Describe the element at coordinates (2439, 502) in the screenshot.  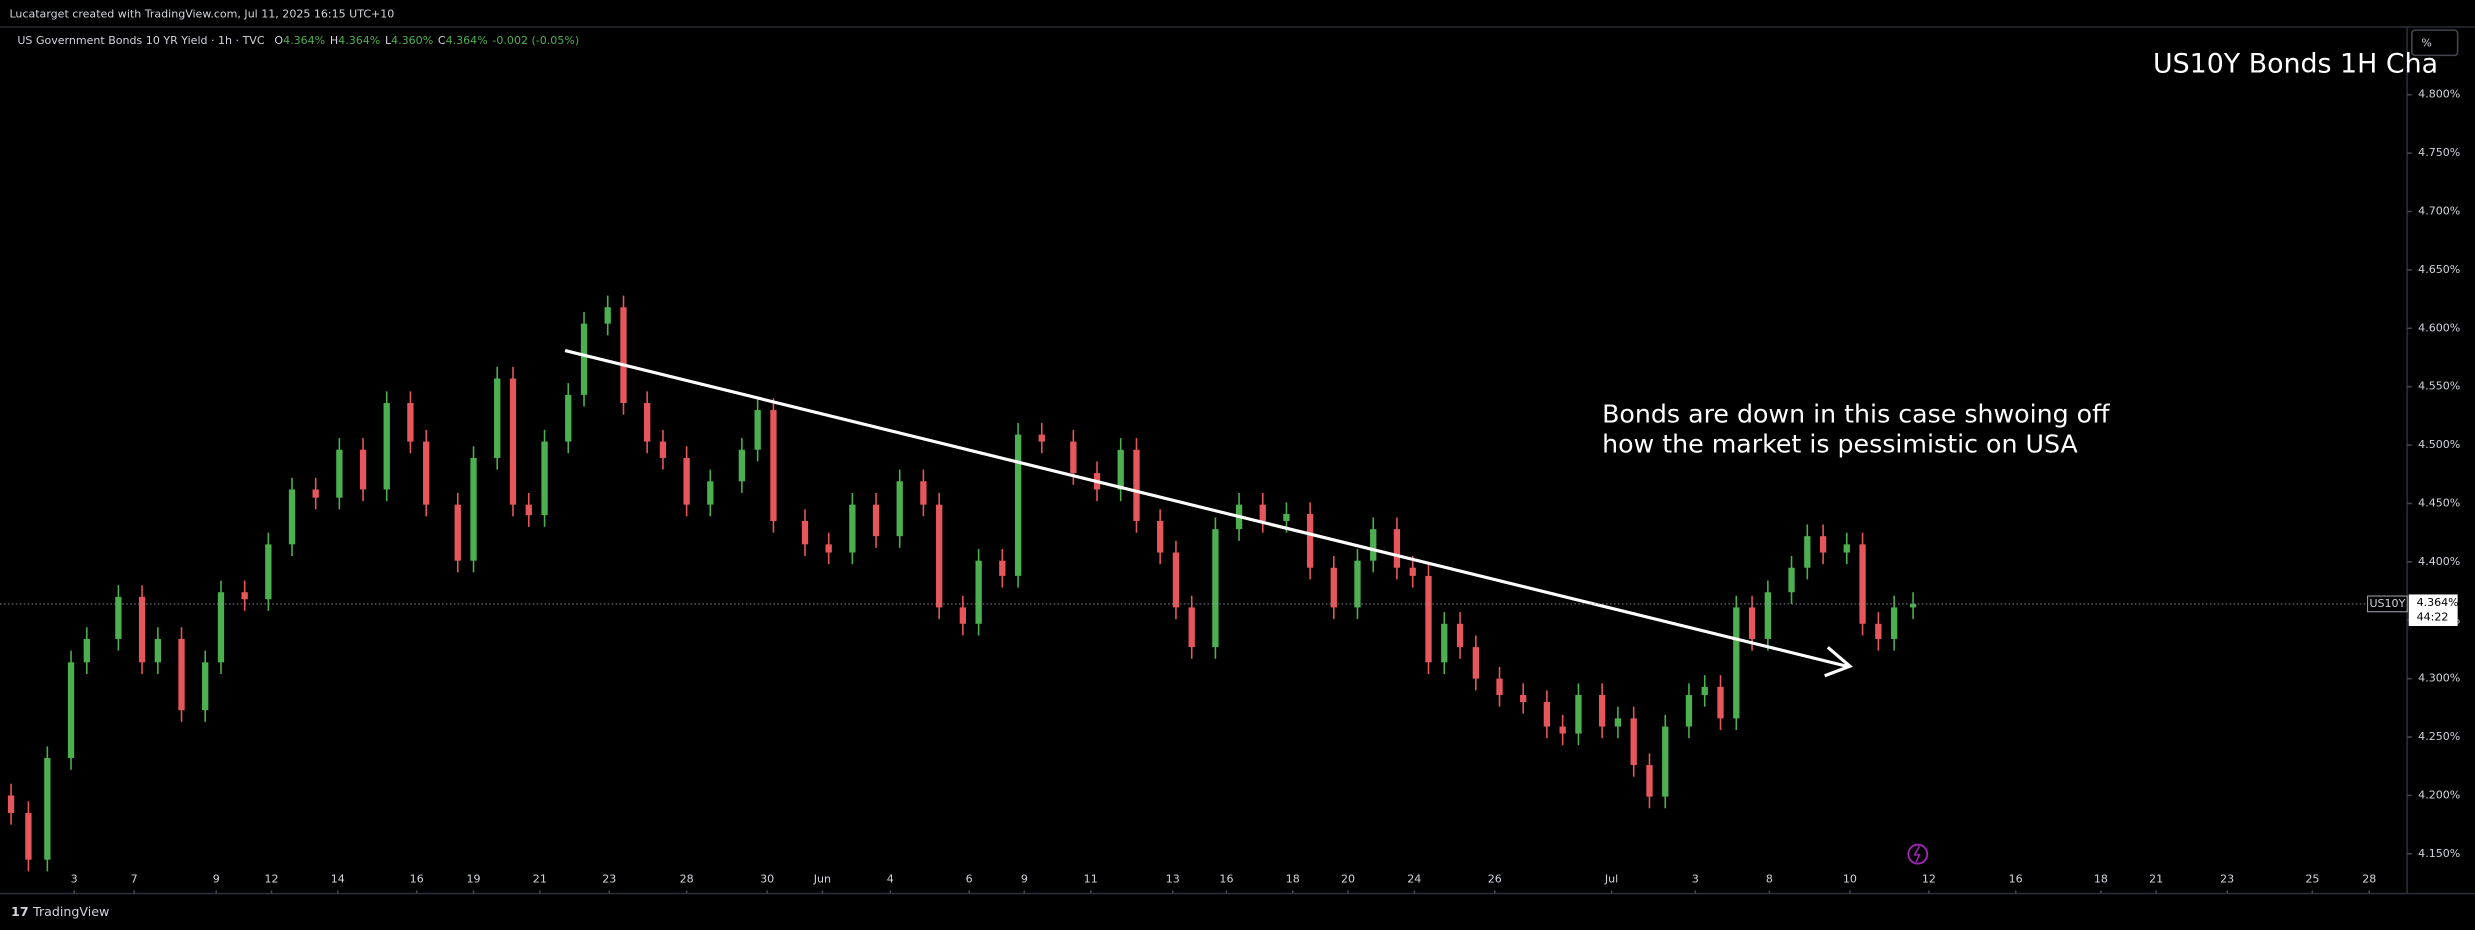
I see `y-tick-label: 4.450%` at that location.